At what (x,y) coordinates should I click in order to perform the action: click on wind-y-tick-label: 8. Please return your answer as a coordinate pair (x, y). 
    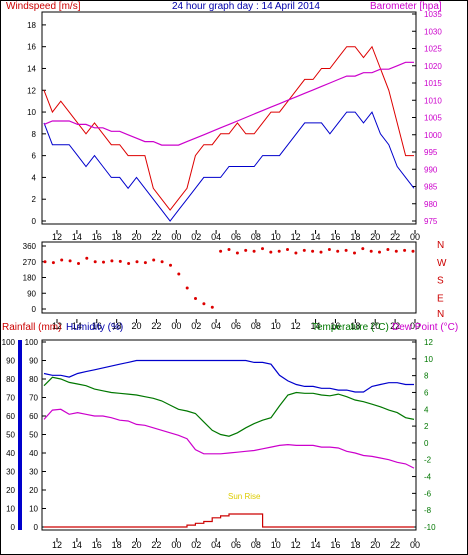
    Looking at the image, I should click on (34, 134).